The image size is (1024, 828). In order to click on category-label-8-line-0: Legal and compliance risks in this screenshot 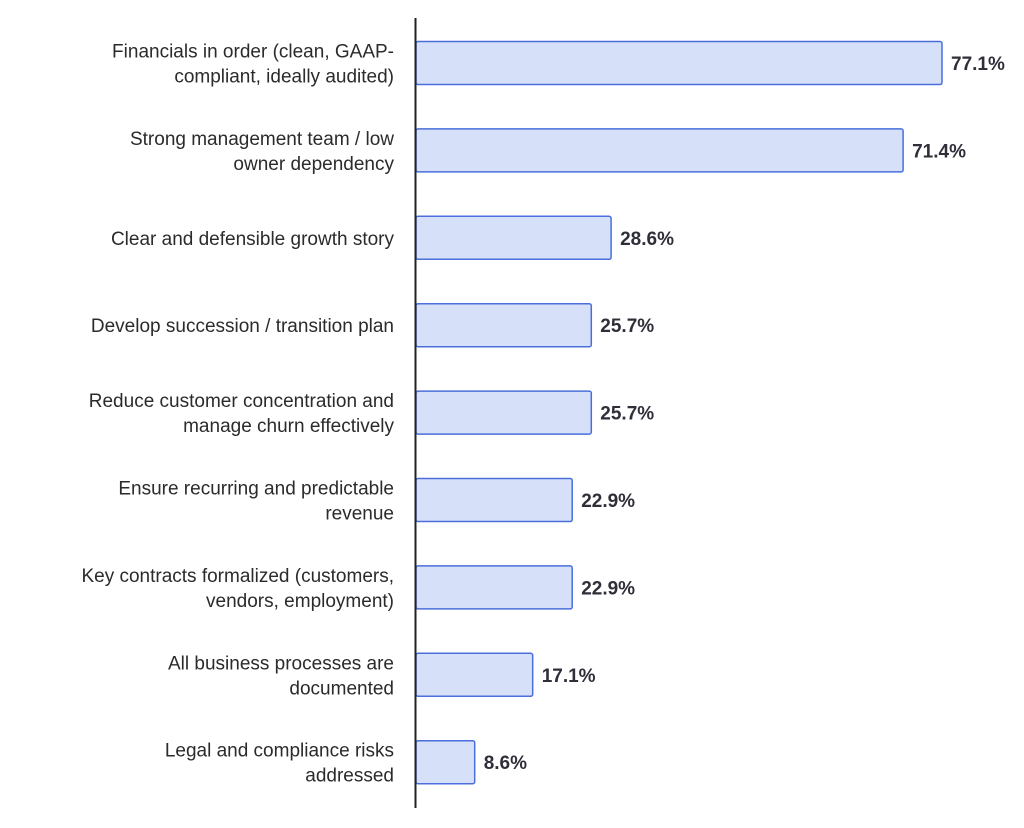, I will do `click(279, 751)`.